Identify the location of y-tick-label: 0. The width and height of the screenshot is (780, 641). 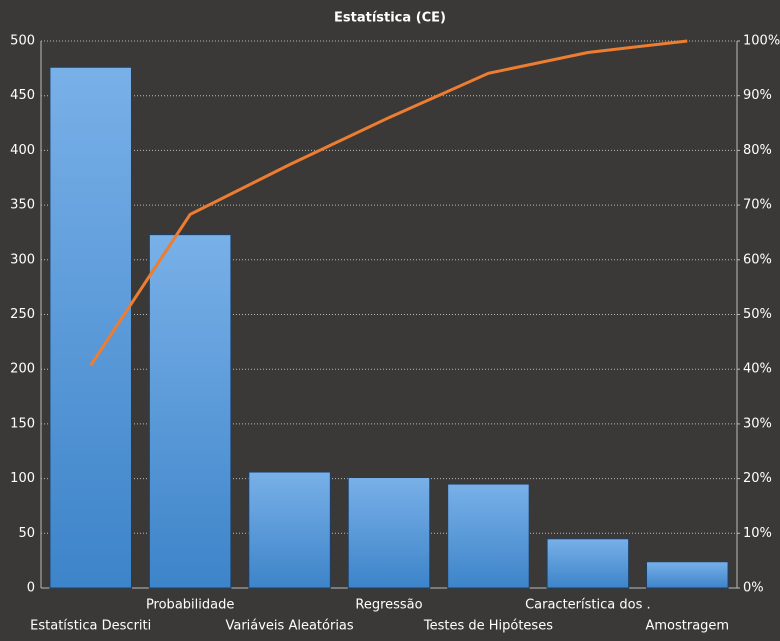
(31, 588).